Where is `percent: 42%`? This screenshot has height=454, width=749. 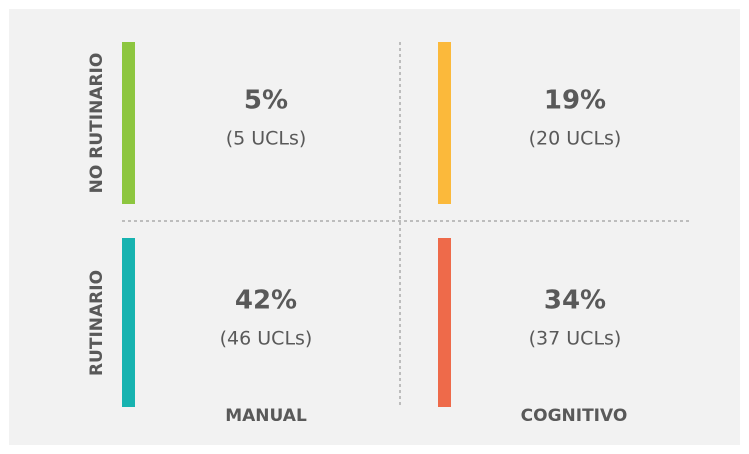 percent: 42% is located at coordinates (266, 301).